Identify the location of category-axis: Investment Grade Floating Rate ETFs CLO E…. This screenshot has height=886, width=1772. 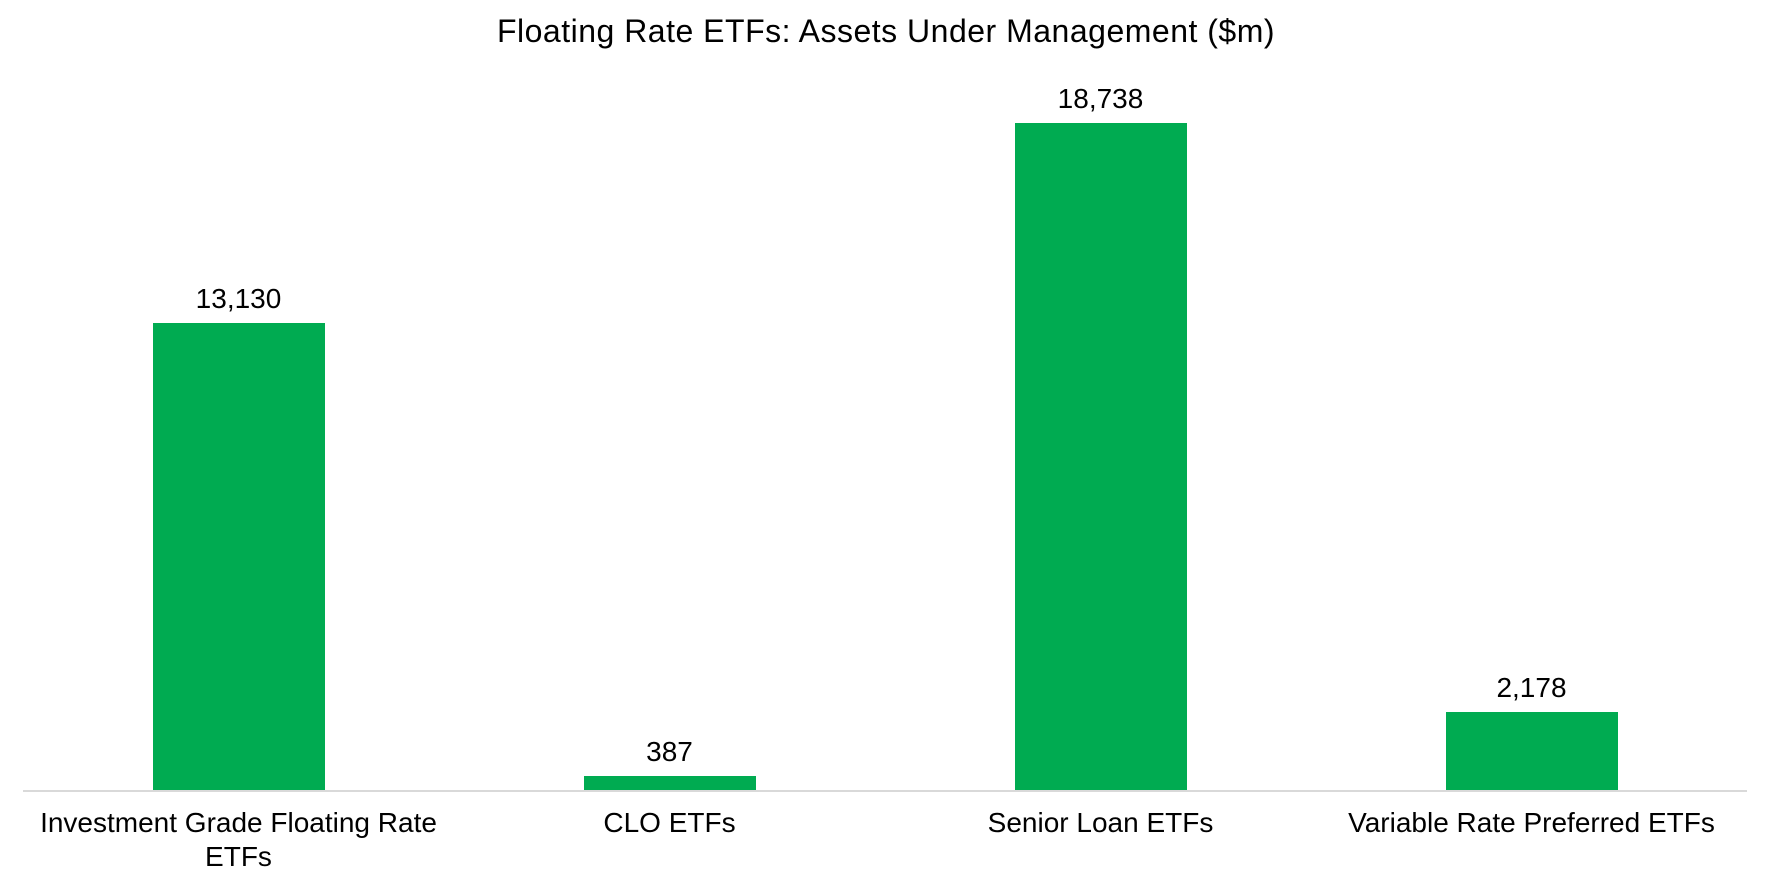
(885, 840).